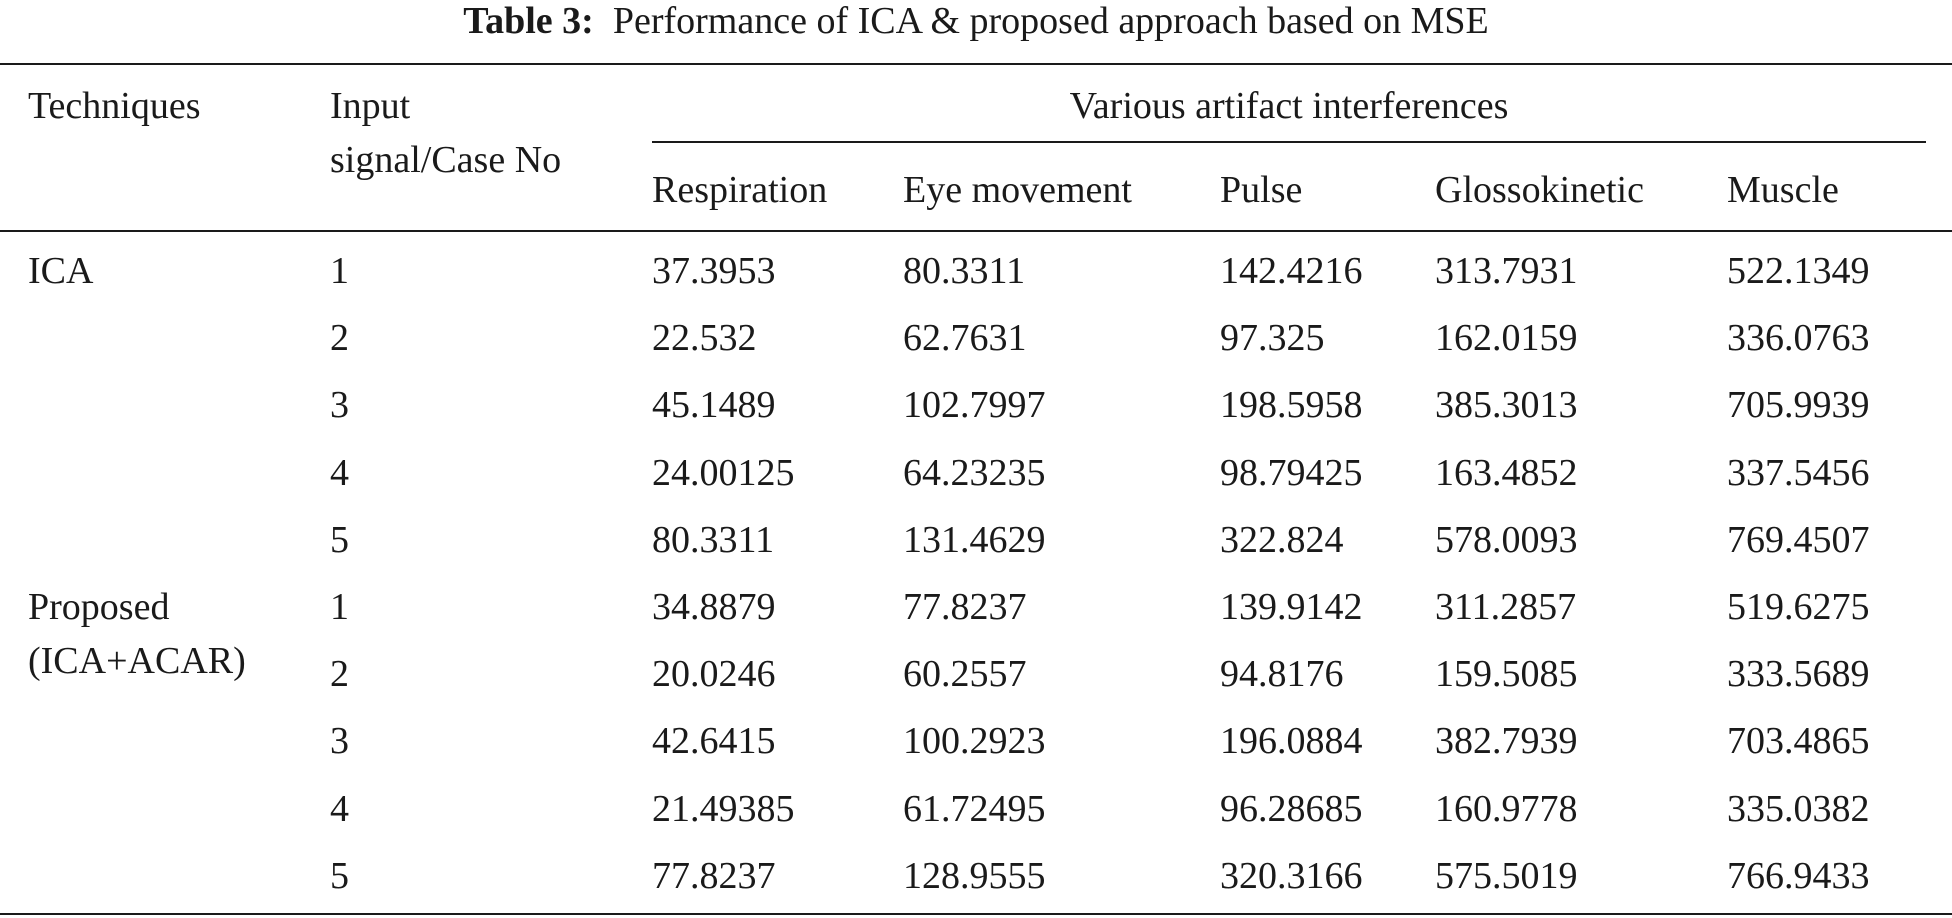 This screenshot has height=918, width=1952. What do you see at coordinates (1017, 190) in the screenshot?
I see `header-col-eye-movement: Eye movement` at bounding box center [1017, 190].